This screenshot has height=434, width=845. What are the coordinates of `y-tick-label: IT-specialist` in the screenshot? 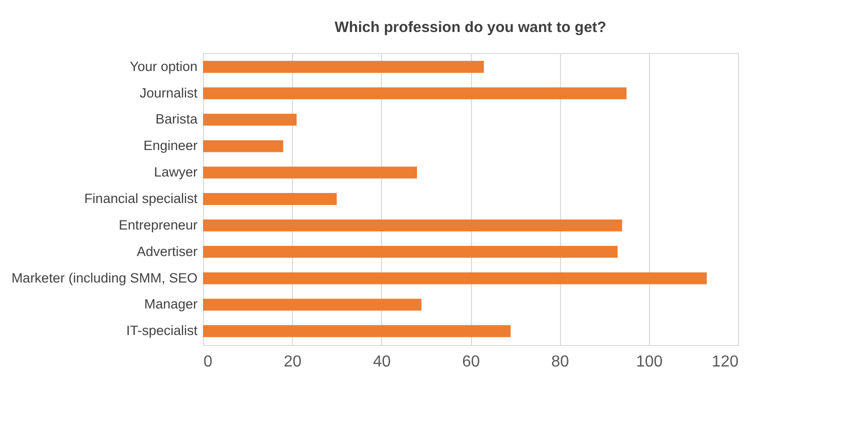 It's located at (162, 330).